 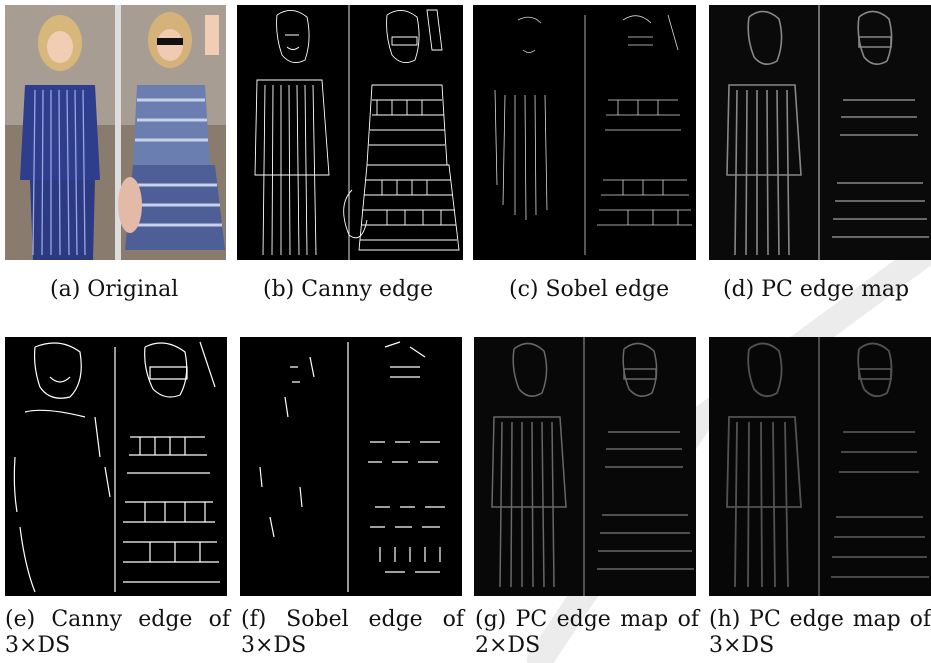 I want to click on pc-edge-map-2xds-image, so click(x=592, y=466).